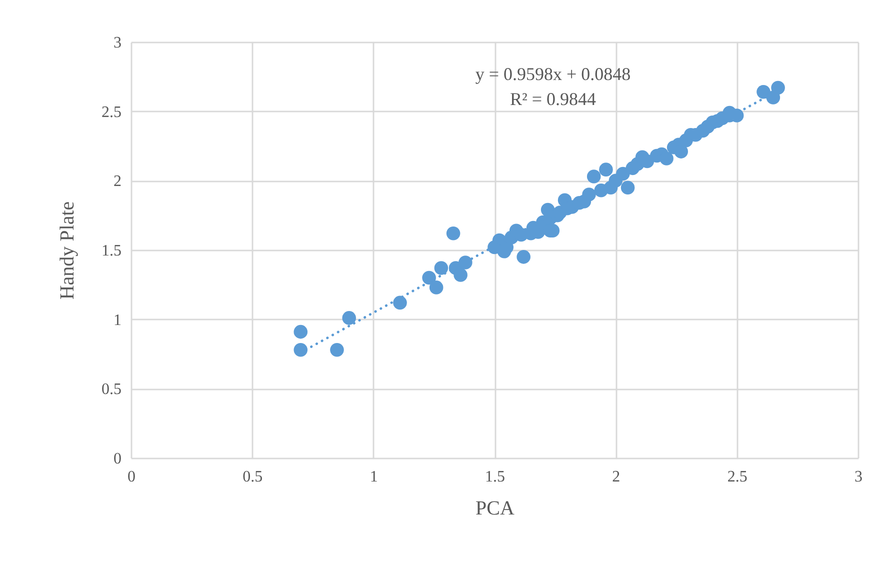 This screenshot has width=883, height=565. I want to click on y-tick-label: 1, so click(118, 320).